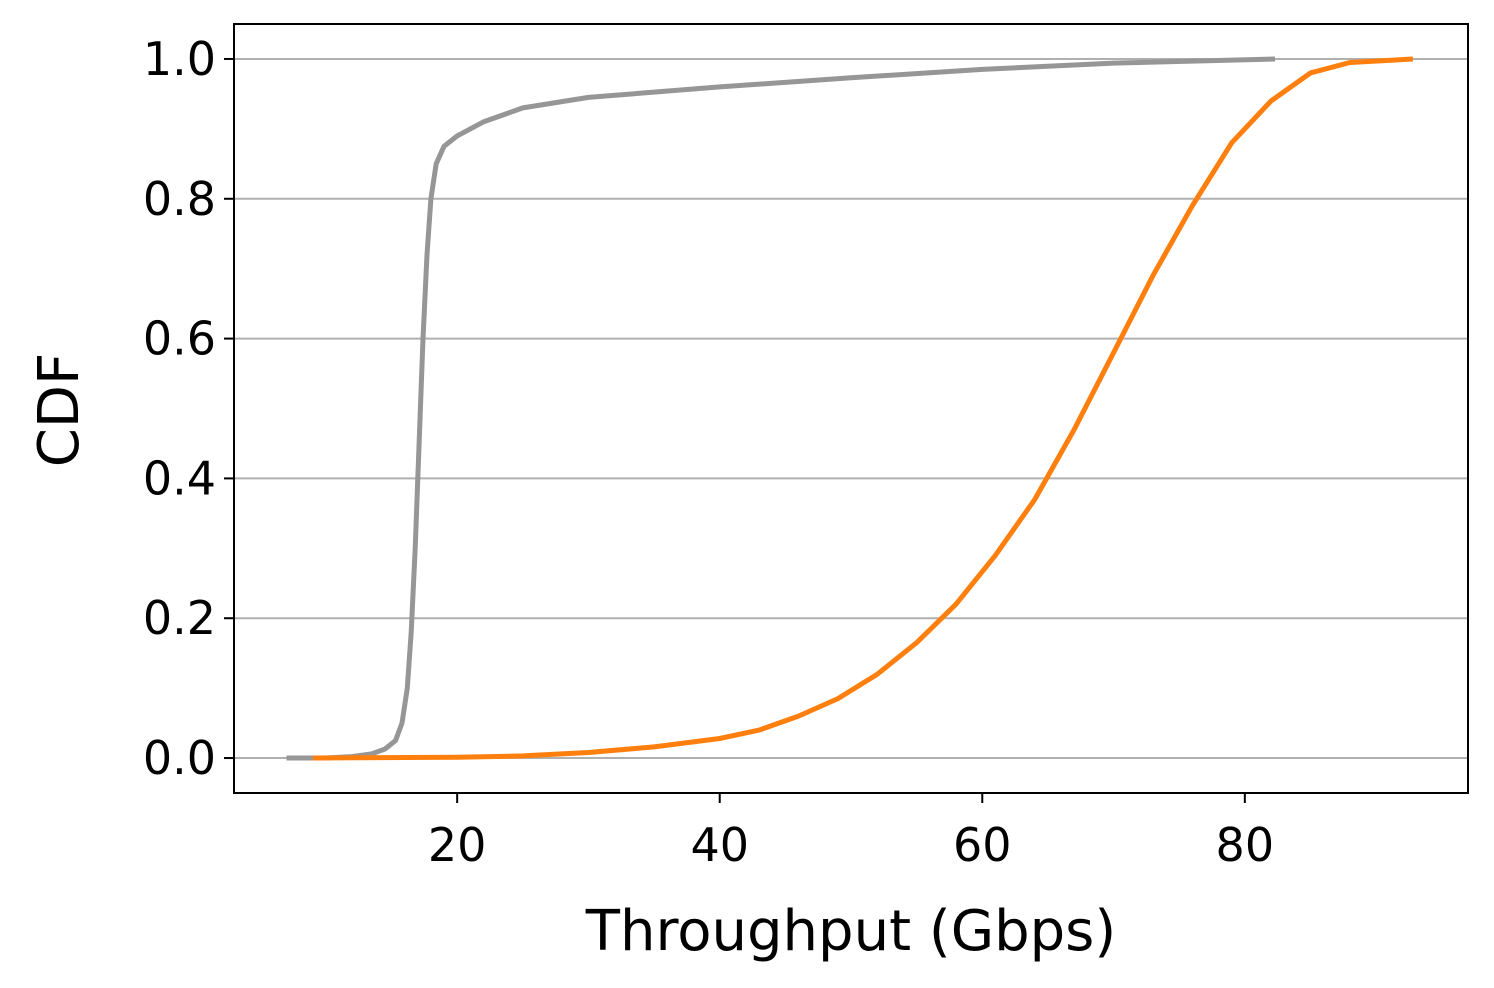 This screenshot has height=988, width=1494. Describe the element at coordinates (1245, 845) in the screenshot. I see `x-tick-label: 80` at that location.